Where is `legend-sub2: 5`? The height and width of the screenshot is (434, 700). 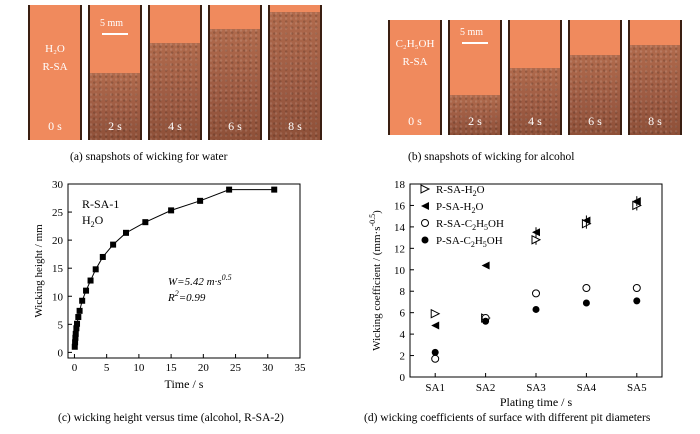
legend-sub2: 5 is located at coordinates (485, 244).